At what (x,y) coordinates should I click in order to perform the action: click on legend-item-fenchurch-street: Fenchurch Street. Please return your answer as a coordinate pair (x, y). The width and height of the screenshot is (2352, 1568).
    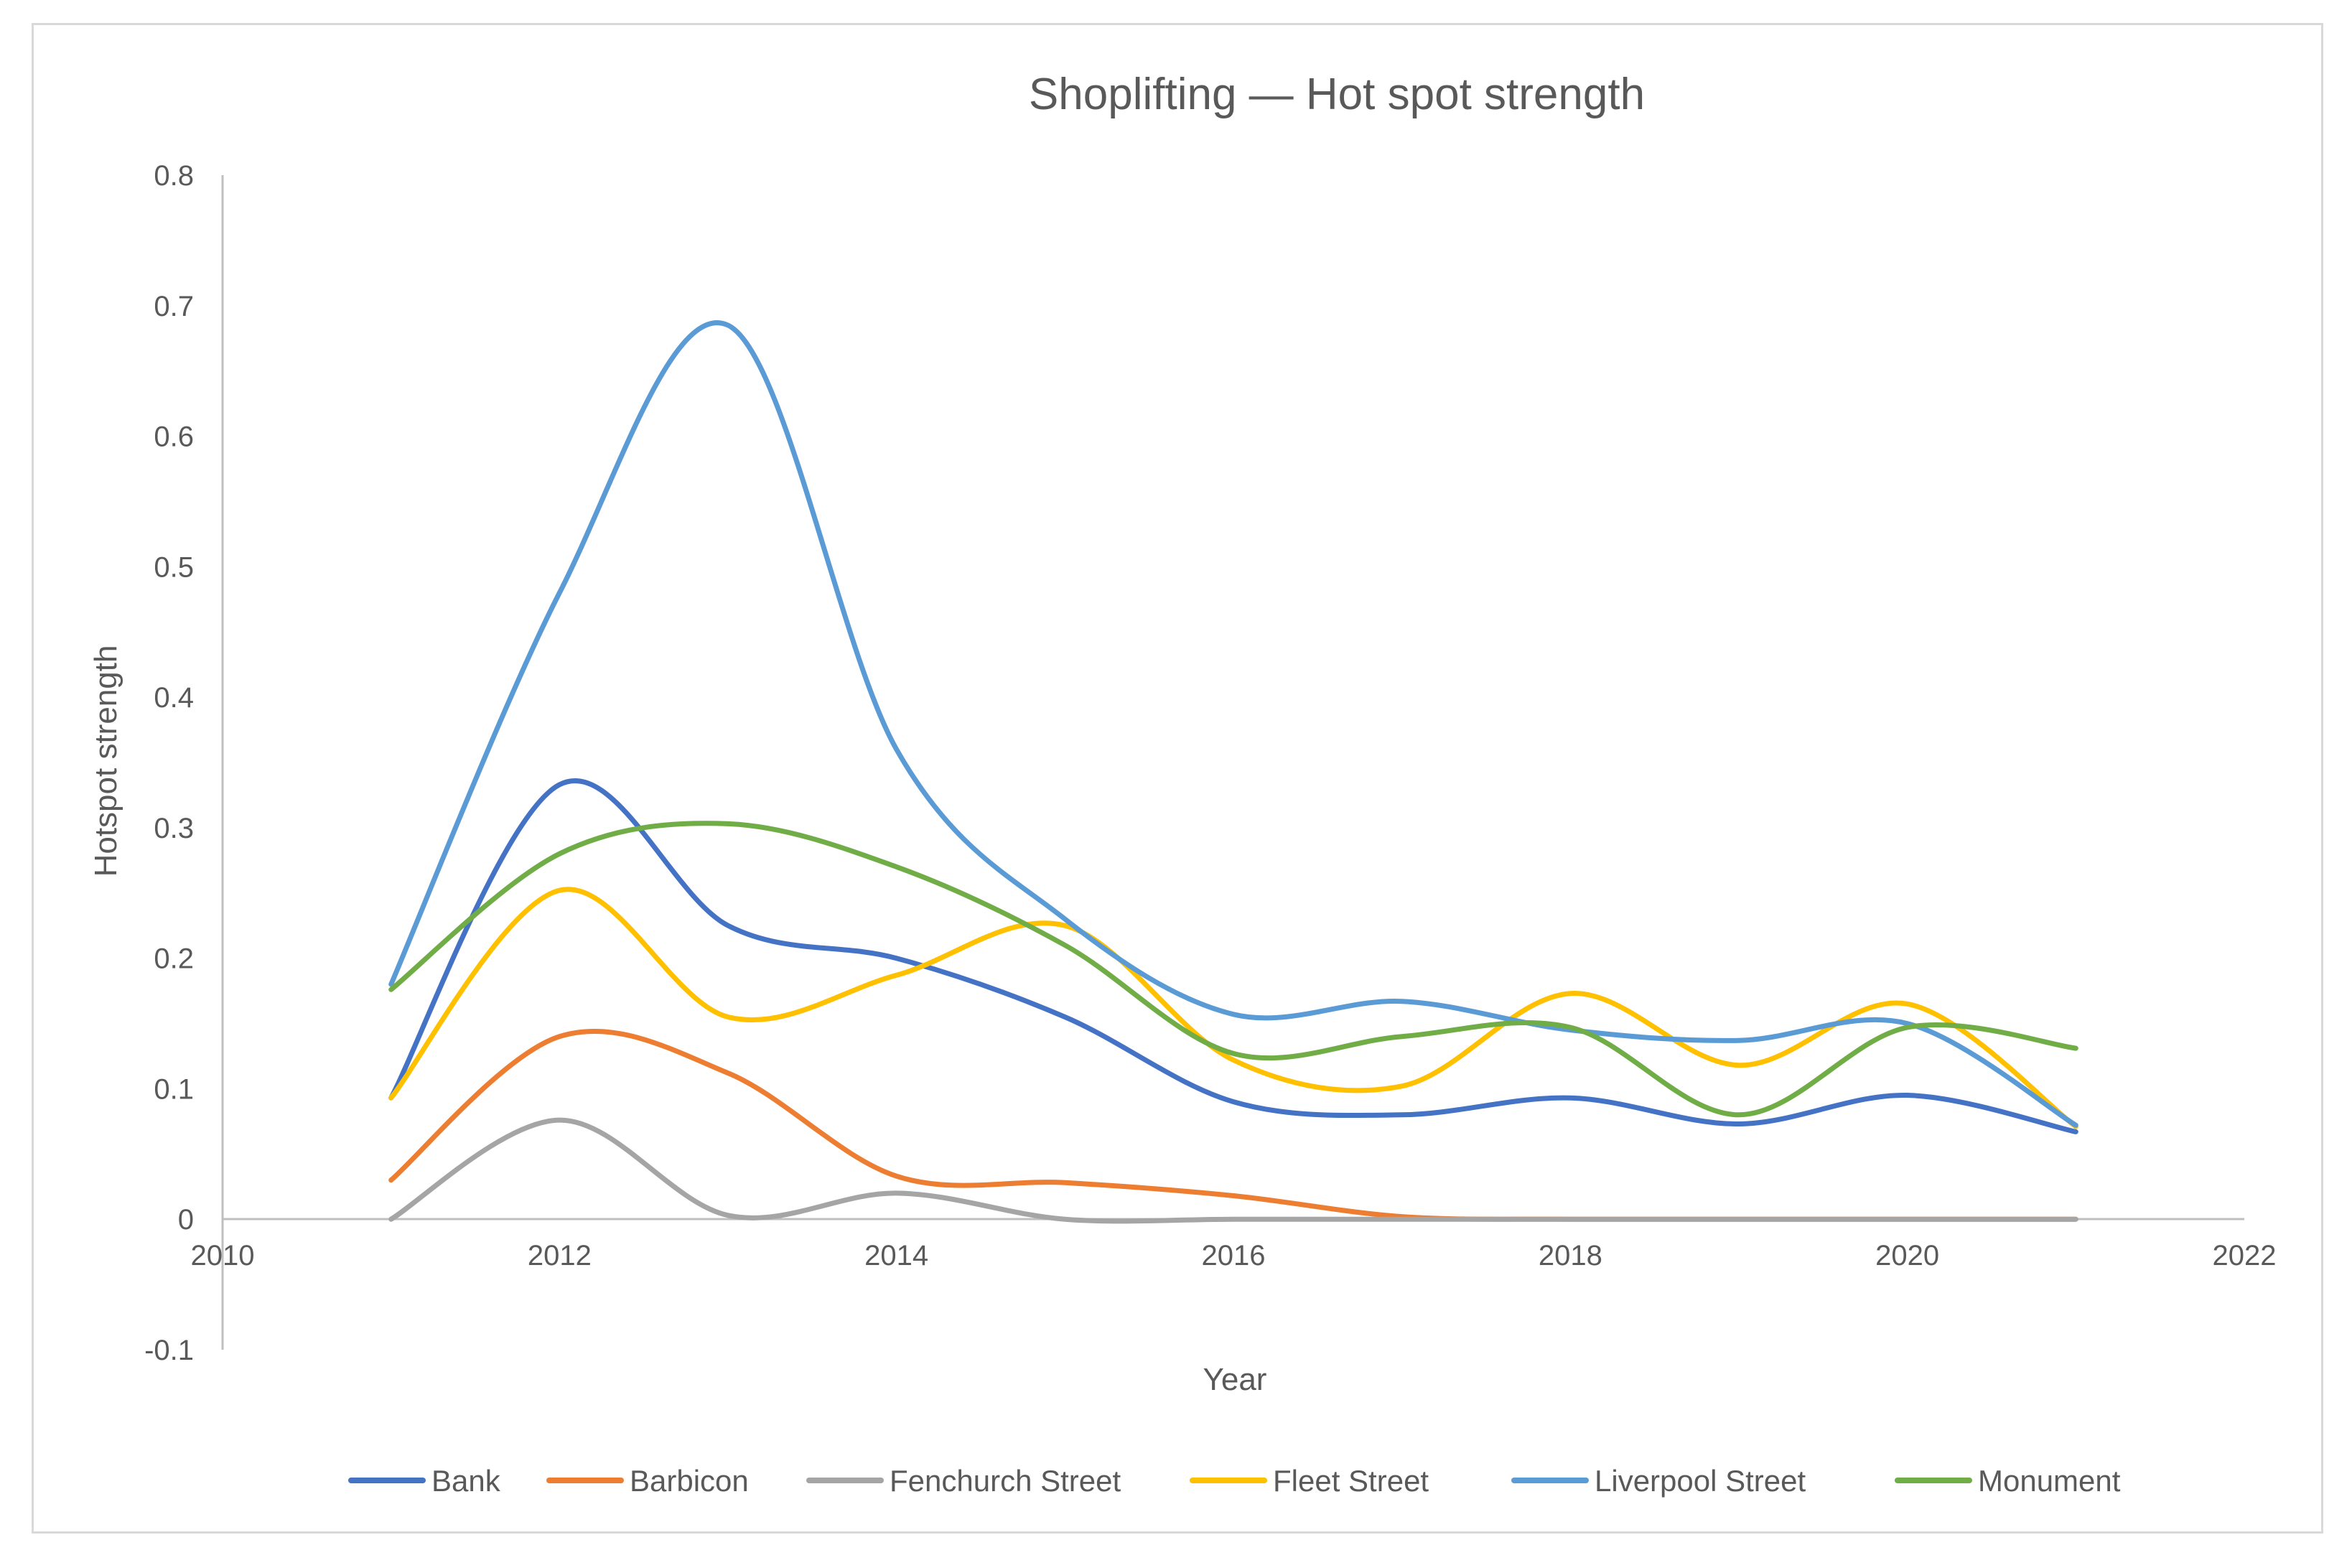
    Looking at the image, I should click on (963, 1481).